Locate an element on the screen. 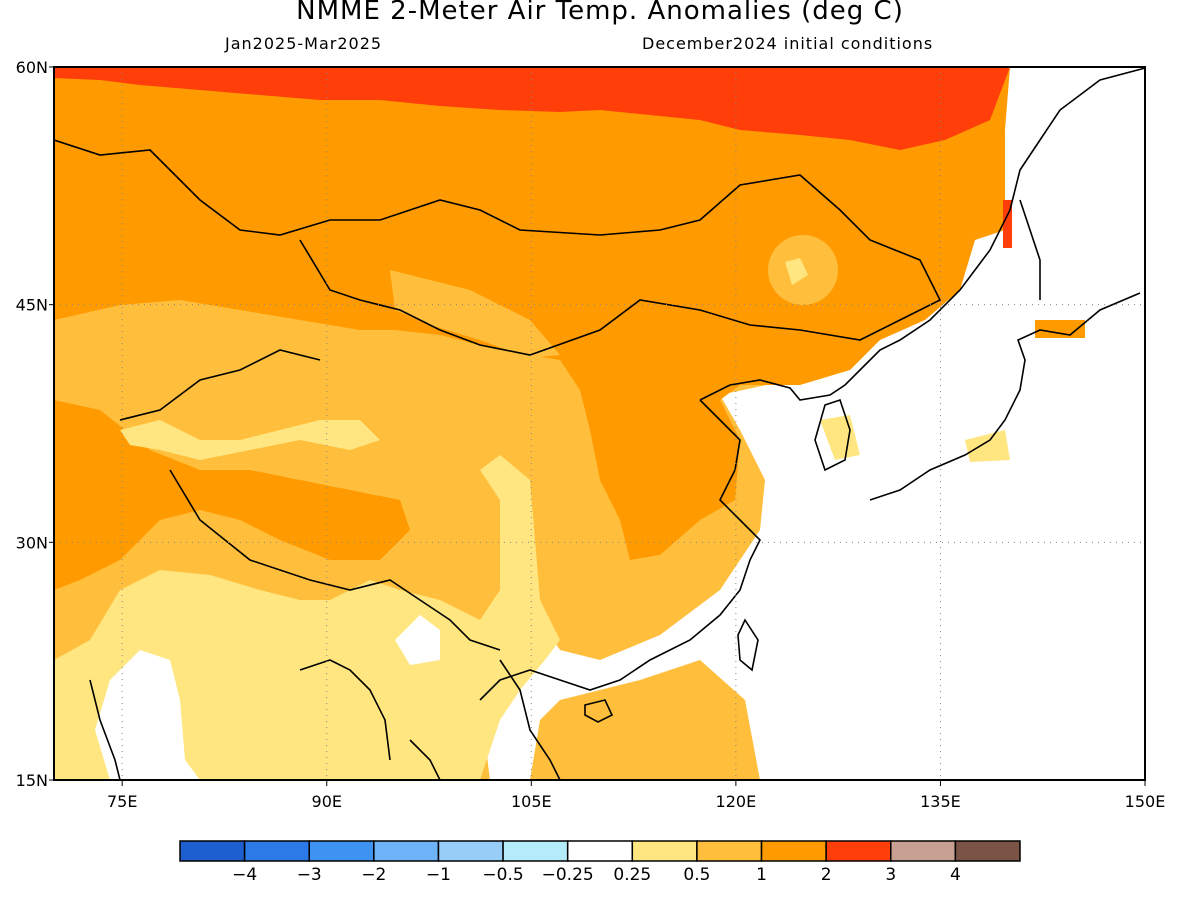 This screenshot has width=1200, height=900. field-0.25-0.5-tibet-band is located at coordinates (250, 440).